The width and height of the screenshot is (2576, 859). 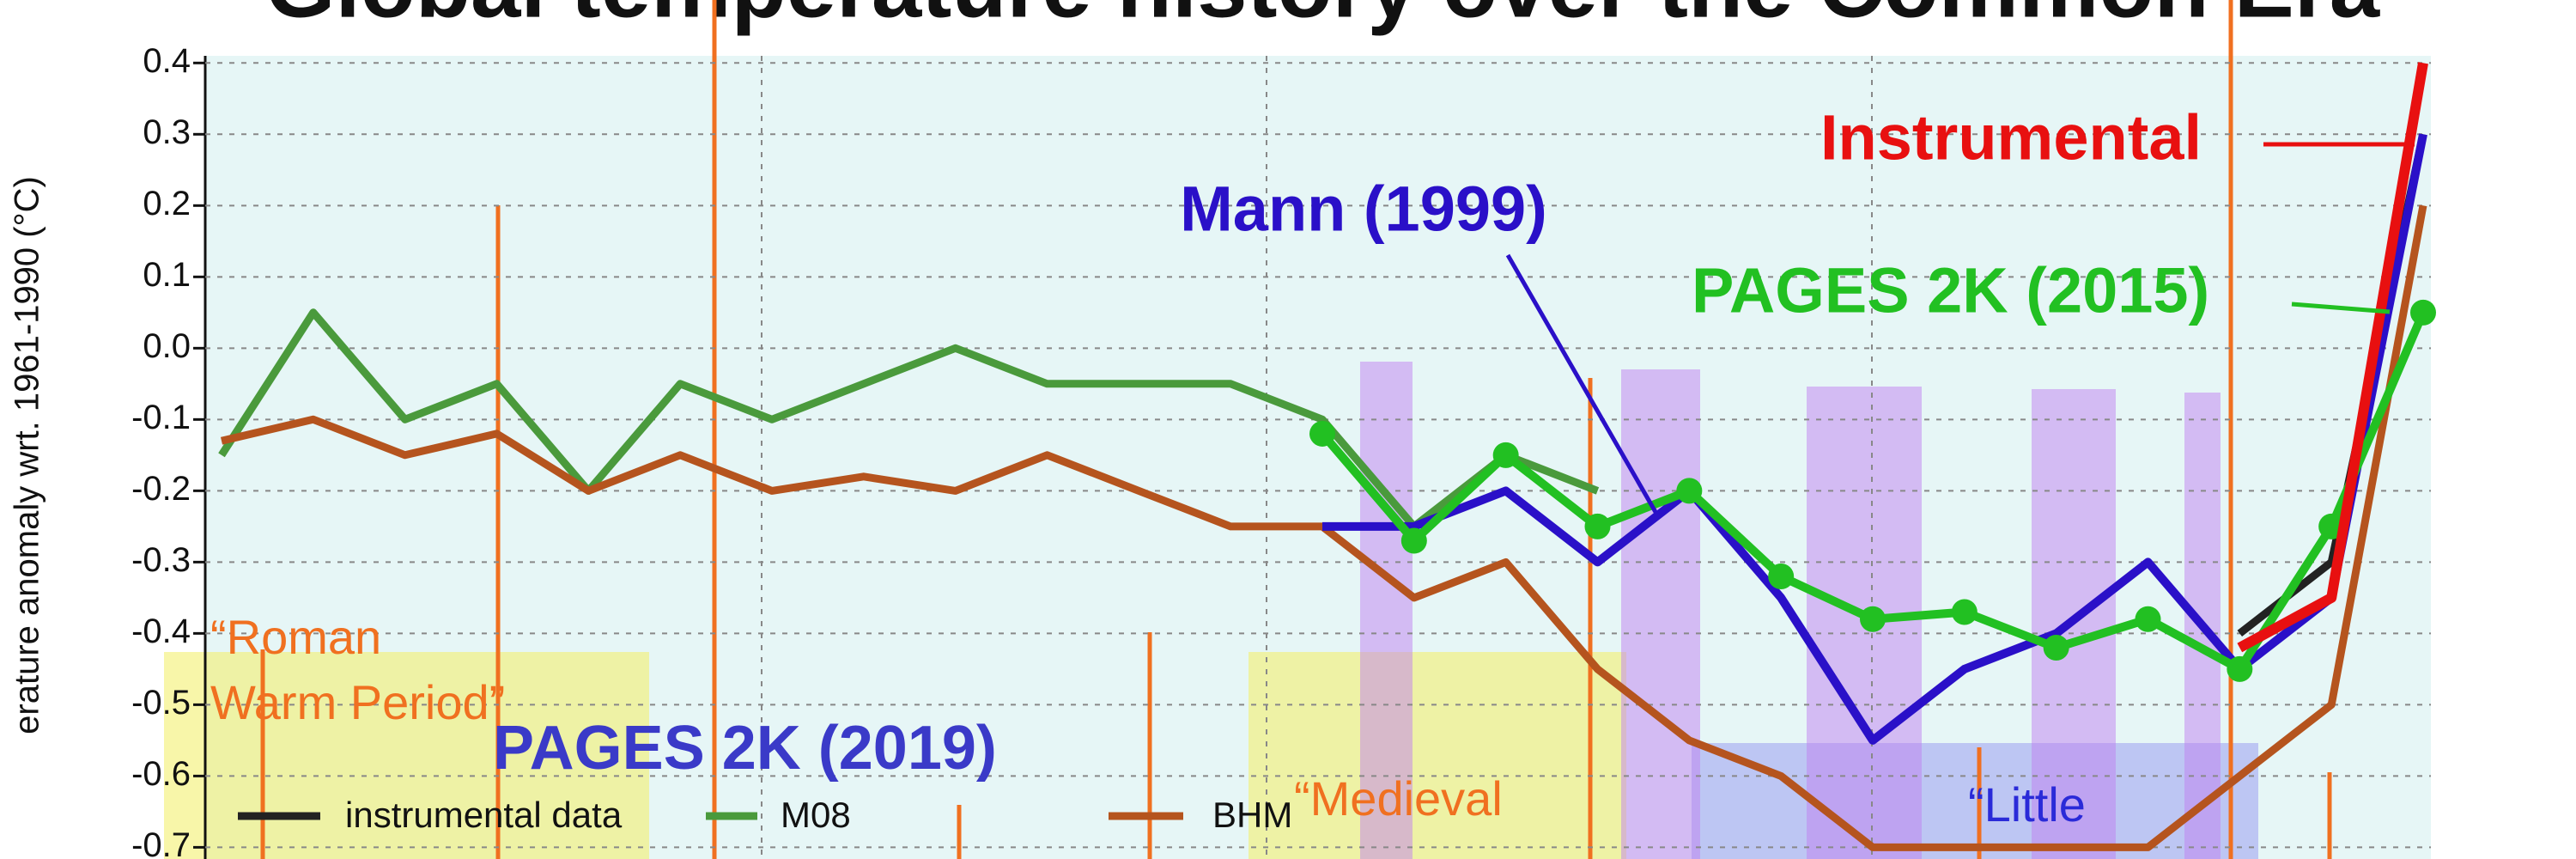 I want to click on y-tick-label: -0.7, so click(x=161, y=842).